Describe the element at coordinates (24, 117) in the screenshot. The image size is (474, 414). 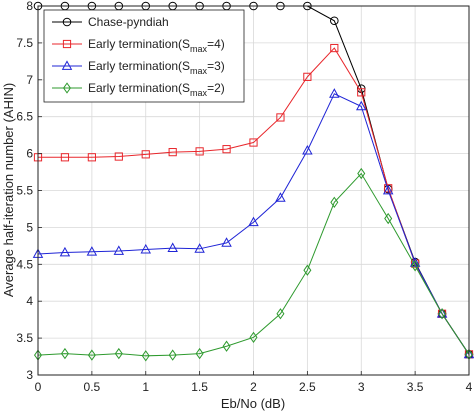
I see `y-tick-label: 6.5` at that location.